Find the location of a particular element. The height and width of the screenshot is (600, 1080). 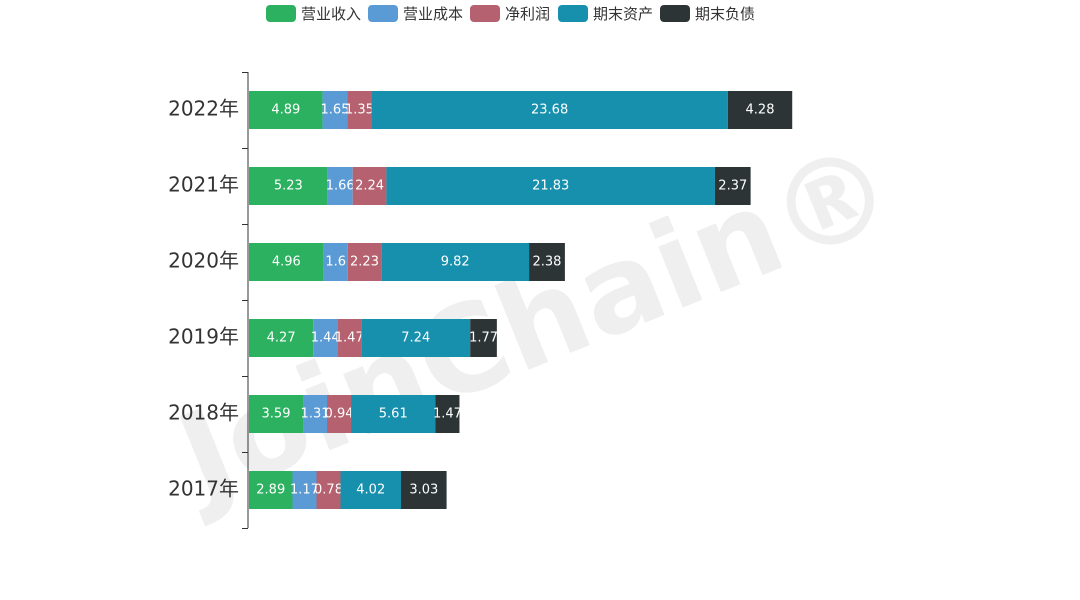

bar-value-label: 1.6 is located at coordinates (335, 262).